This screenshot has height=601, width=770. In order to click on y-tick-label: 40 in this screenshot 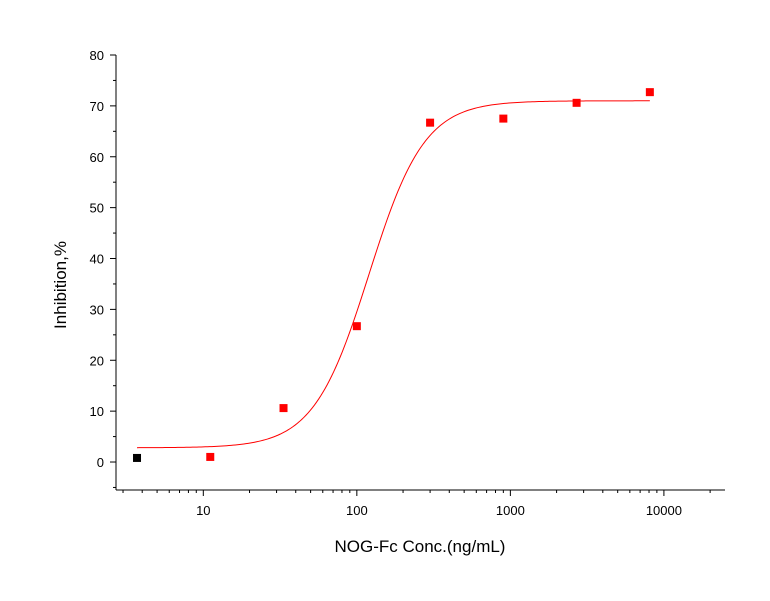, I will do `click(97, 259)`.